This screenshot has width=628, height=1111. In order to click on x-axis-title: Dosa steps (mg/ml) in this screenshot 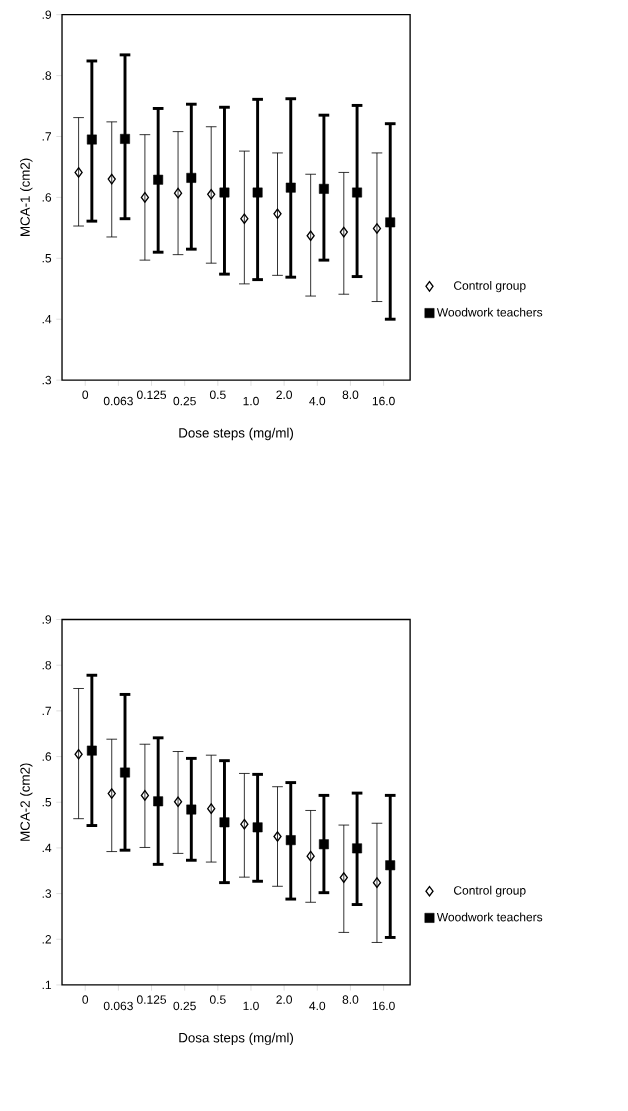, I will do `click(236, 1039)`.